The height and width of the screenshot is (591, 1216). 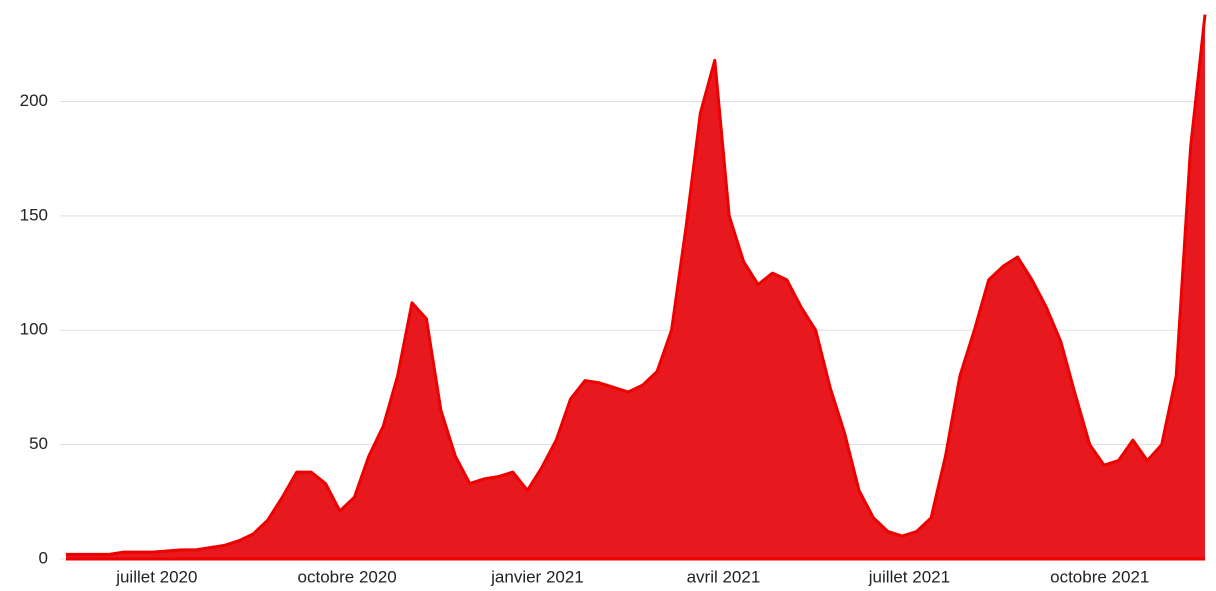 I want to click on x-tick-label: avril 2021, so click(x=724, y=576).